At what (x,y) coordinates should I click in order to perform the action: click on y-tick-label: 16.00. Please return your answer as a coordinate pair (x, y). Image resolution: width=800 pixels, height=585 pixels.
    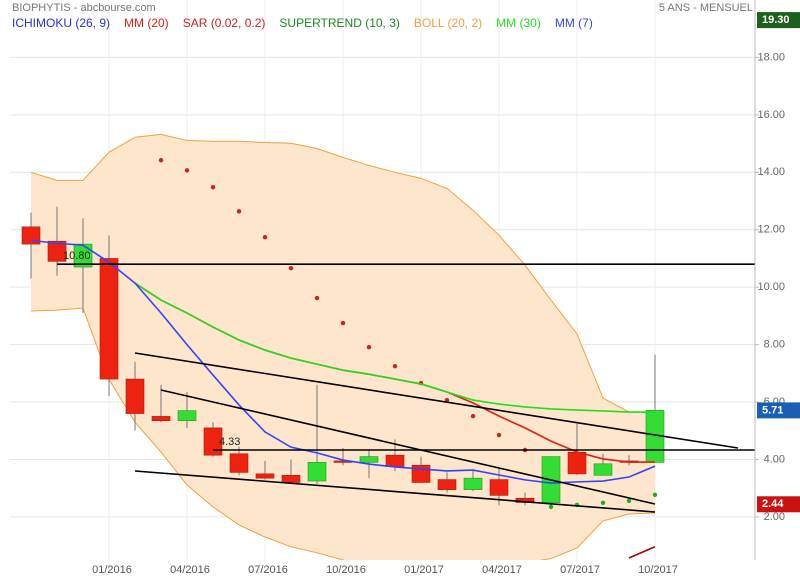
    Looking at the image, I should click on (771, 115).